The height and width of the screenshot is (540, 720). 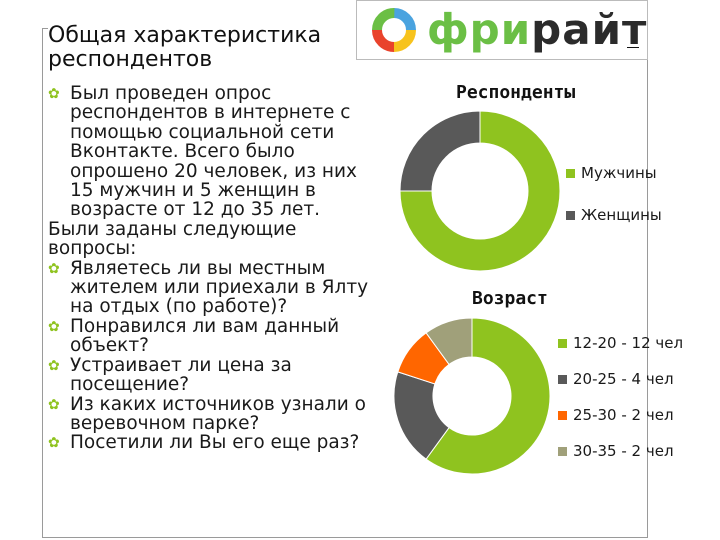 I want to click on slide-title: Общая характеристика респондентов, so click(x=215, y=48).